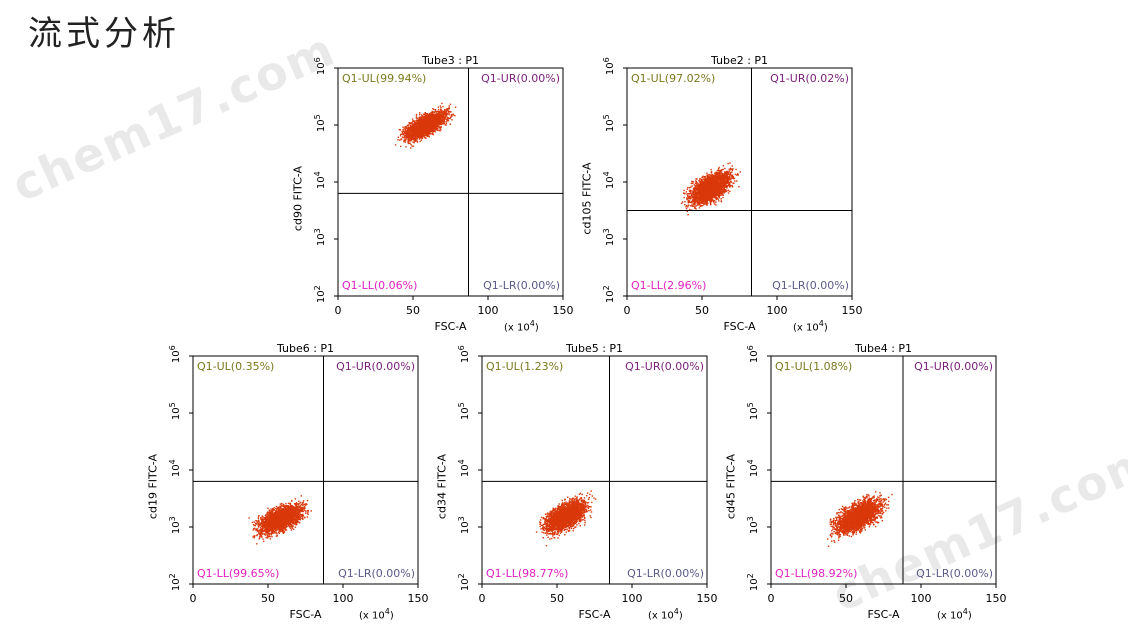 This screenshot has width=1128, height=634. Describe the element at coordinates (738, 183) in the screenshot. I see `scatter-svg` at that location.